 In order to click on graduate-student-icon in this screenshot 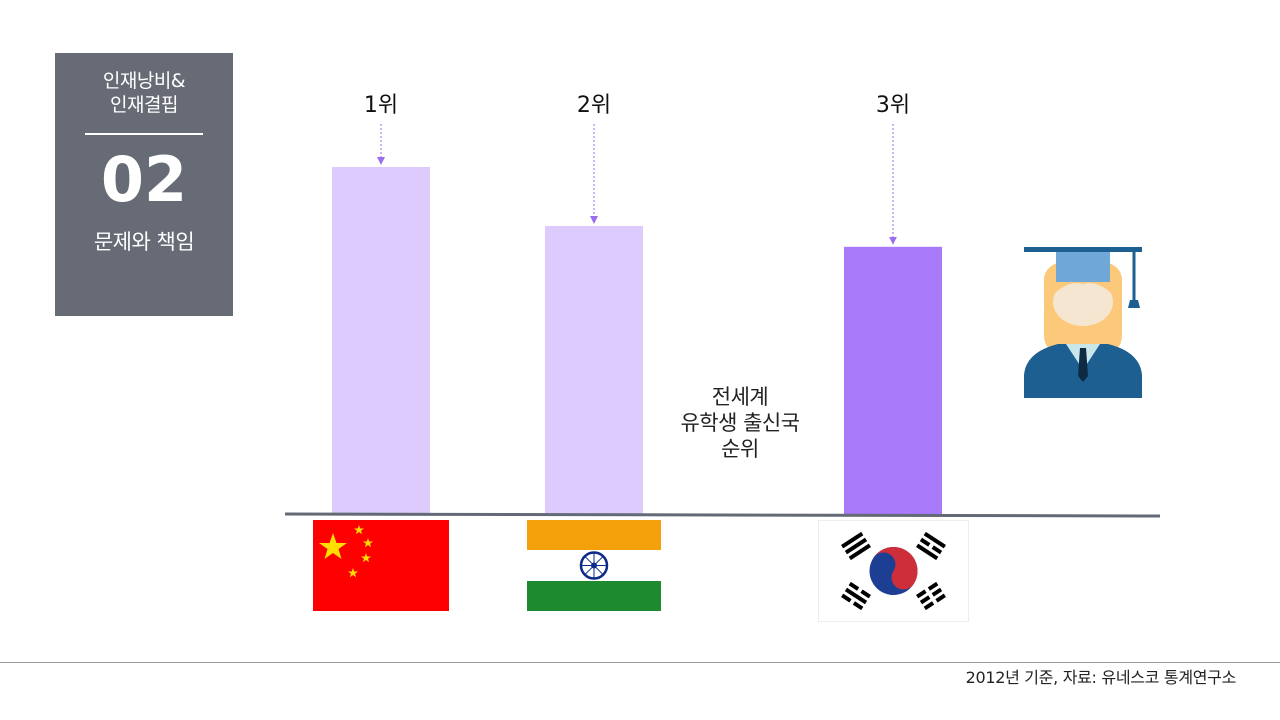, I will do `click(1083, 322)`.